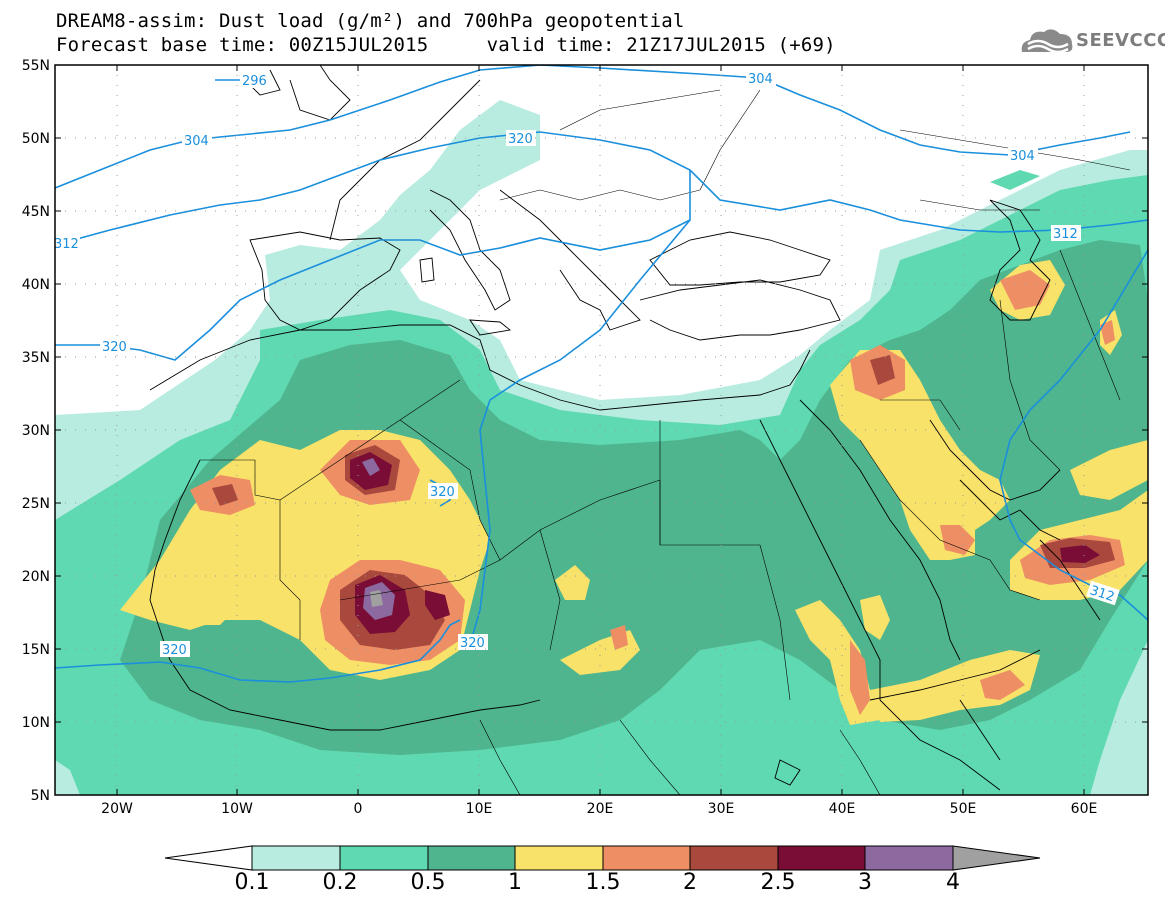 This screenshot has width=1165, height=907. What do you see at coordinates (479, 809) in the screenshot?
I see `lon-label: 10E` at bounding box center [479, 809].